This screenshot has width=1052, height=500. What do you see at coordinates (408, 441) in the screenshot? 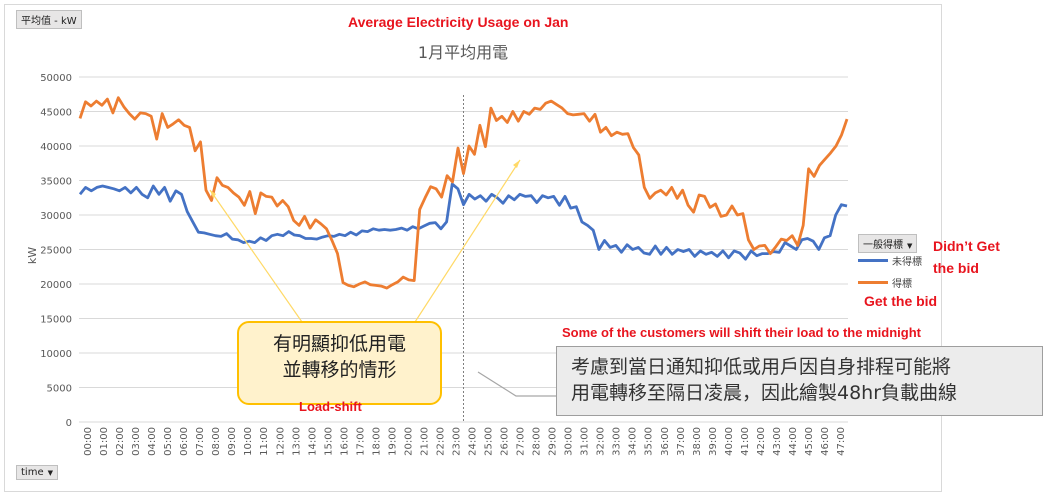
I see `x-tick-label: 20:00` at bounding box center [408, 441].